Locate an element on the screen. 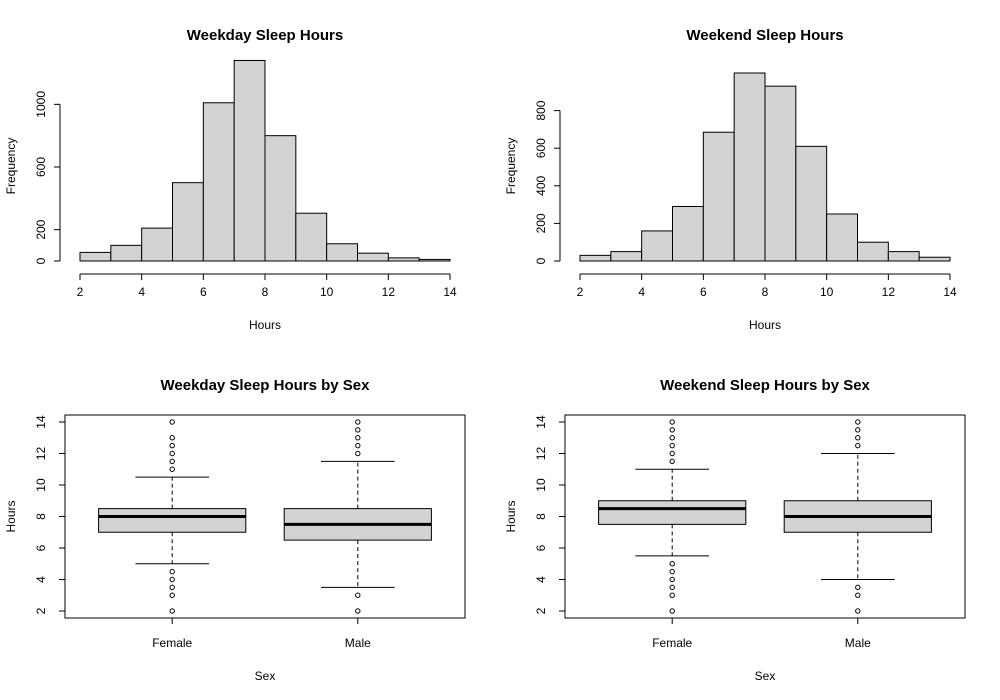 Image resolution: width=1000 pixels, height=700 pixels. y-tick-label: 10 is located at coordinates (41, 485).